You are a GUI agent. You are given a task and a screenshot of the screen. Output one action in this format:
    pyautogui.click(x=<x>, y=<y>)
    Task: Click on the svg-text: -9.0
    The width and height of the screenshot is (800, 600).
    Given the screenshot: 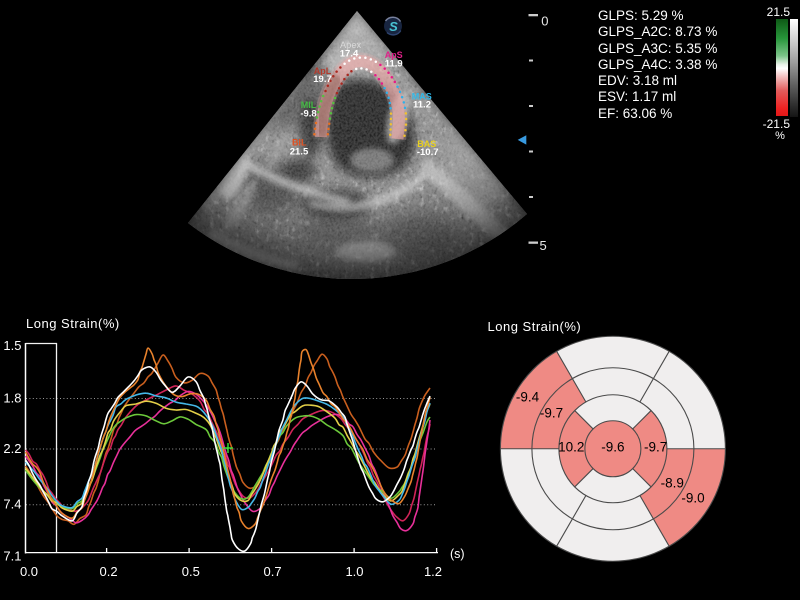 What is the action you would take?
    pyautogui.click(x=692, y=497)
    